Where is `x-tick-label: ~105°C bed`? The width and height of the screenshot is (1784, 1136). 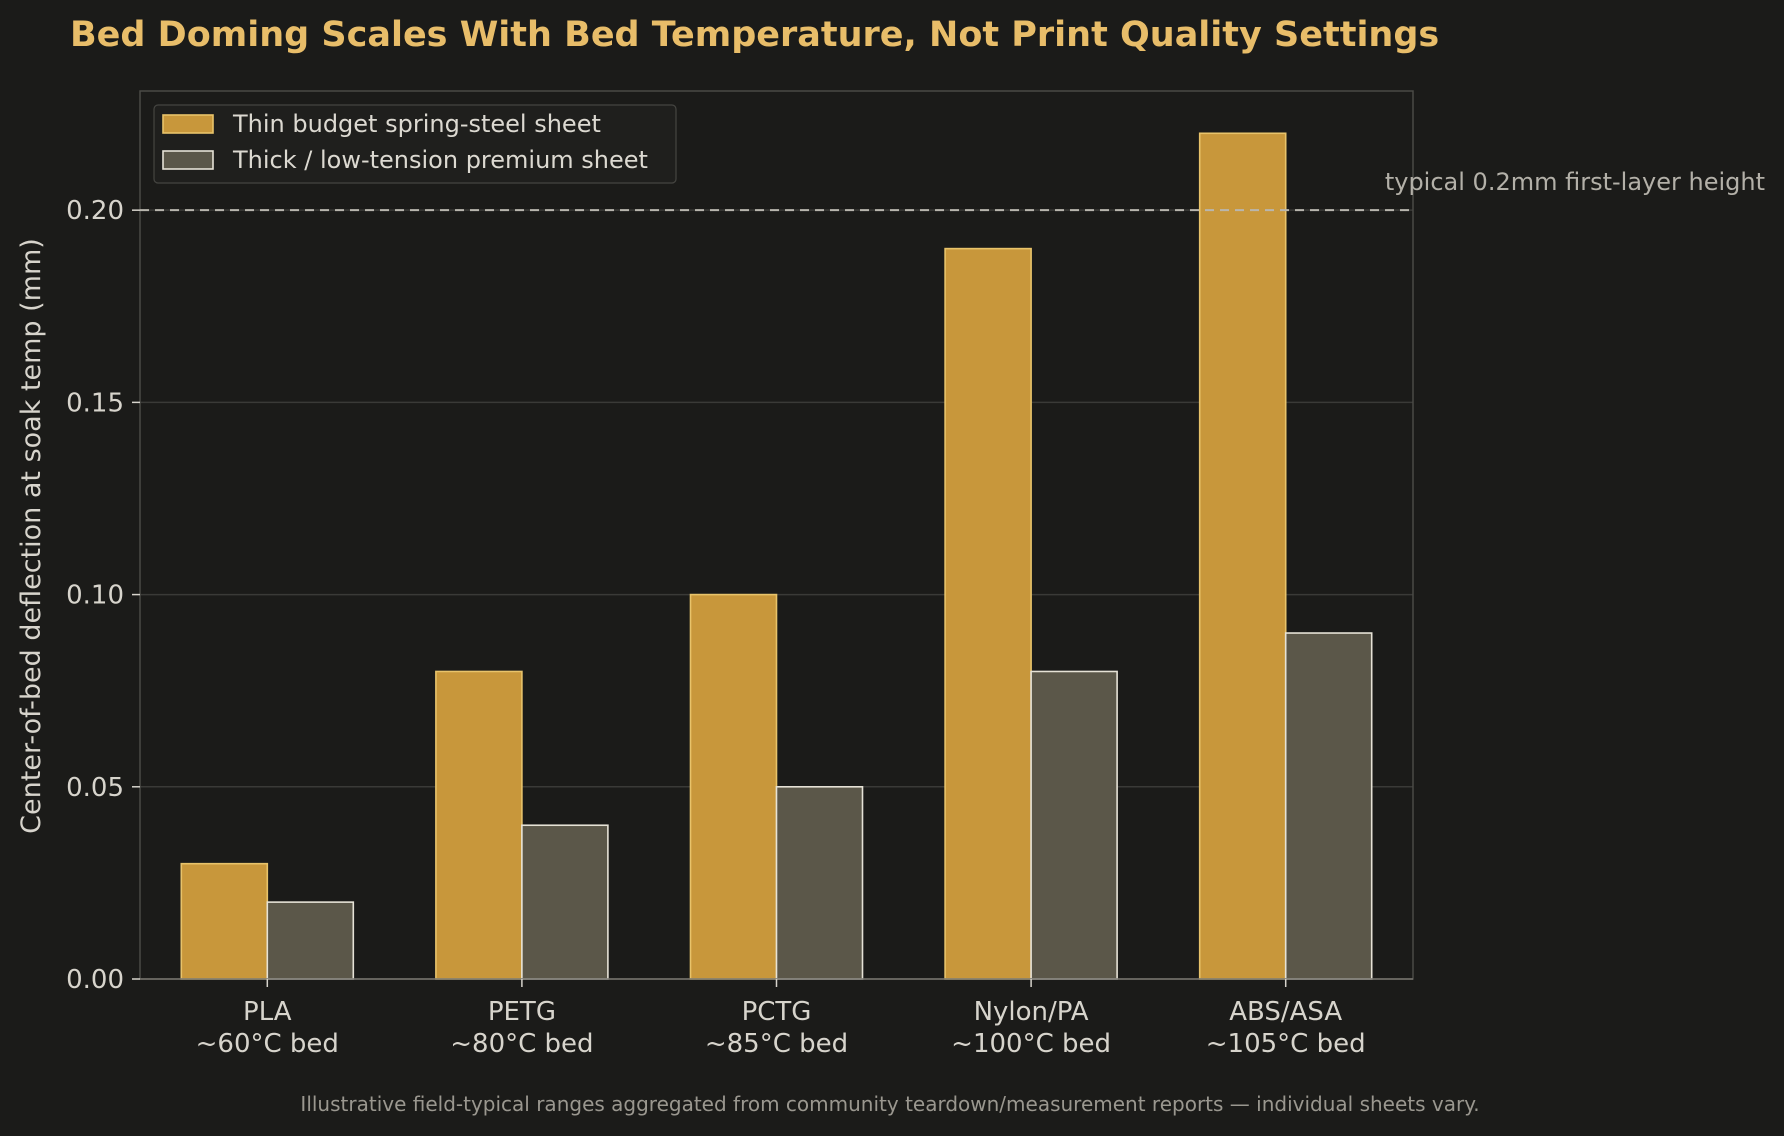 x-tick-label: ~105°C bed is located at coordinates (1286, 1044).